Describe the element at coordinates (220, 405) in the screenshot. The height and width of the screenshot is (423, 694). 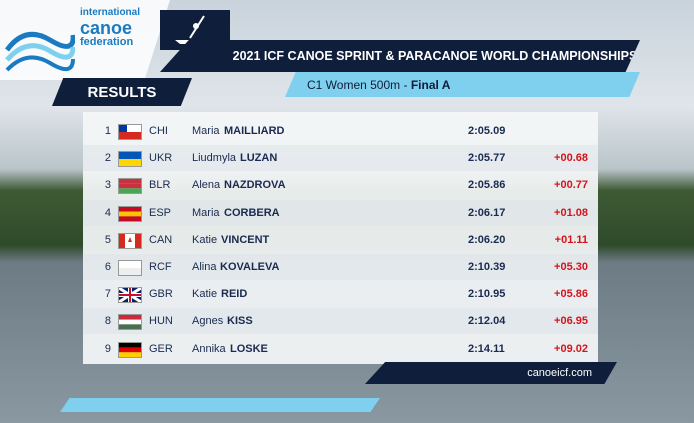
I see `accent-strip` at that location.